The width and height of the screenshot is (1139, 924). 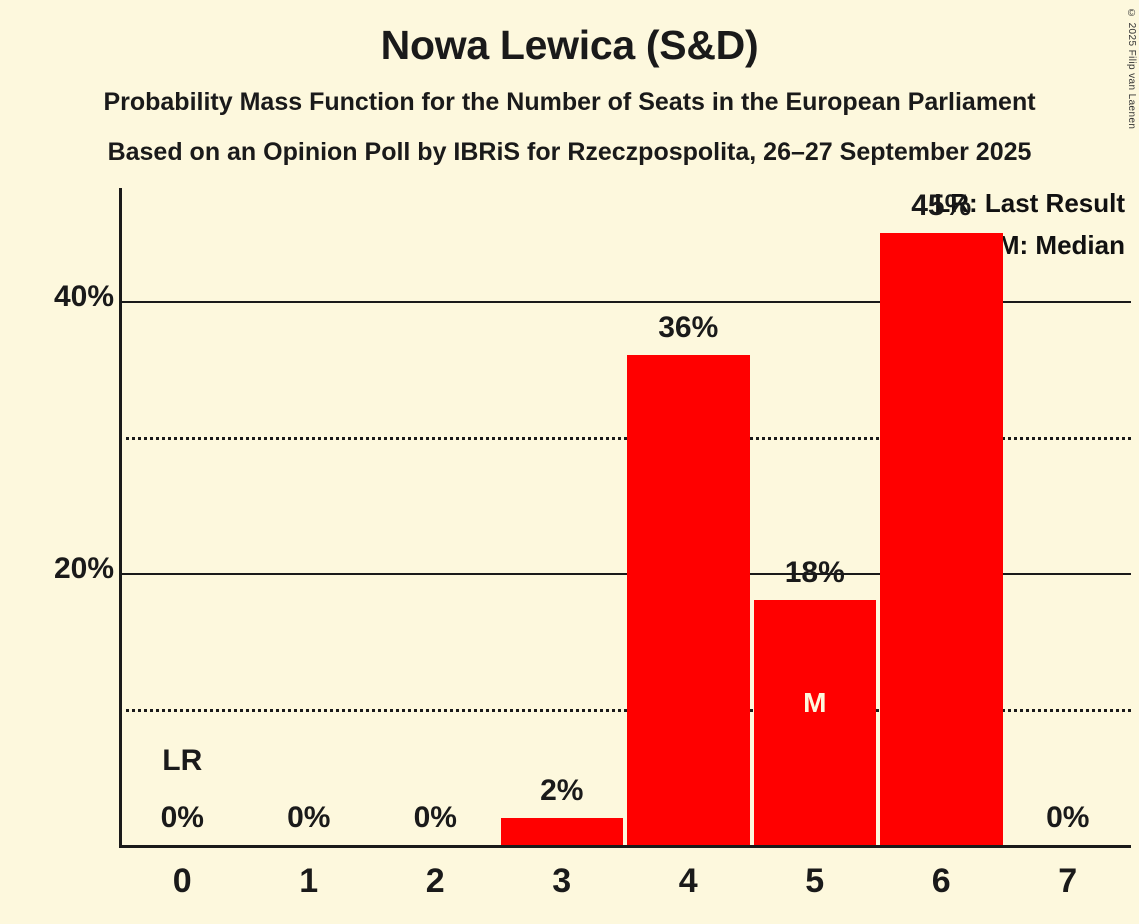 What do you see at coordinates (1029, 224) in the screenshot?
I see `chart-legend: LR: Last Result M: Median` at bounding box center [1029, 224].